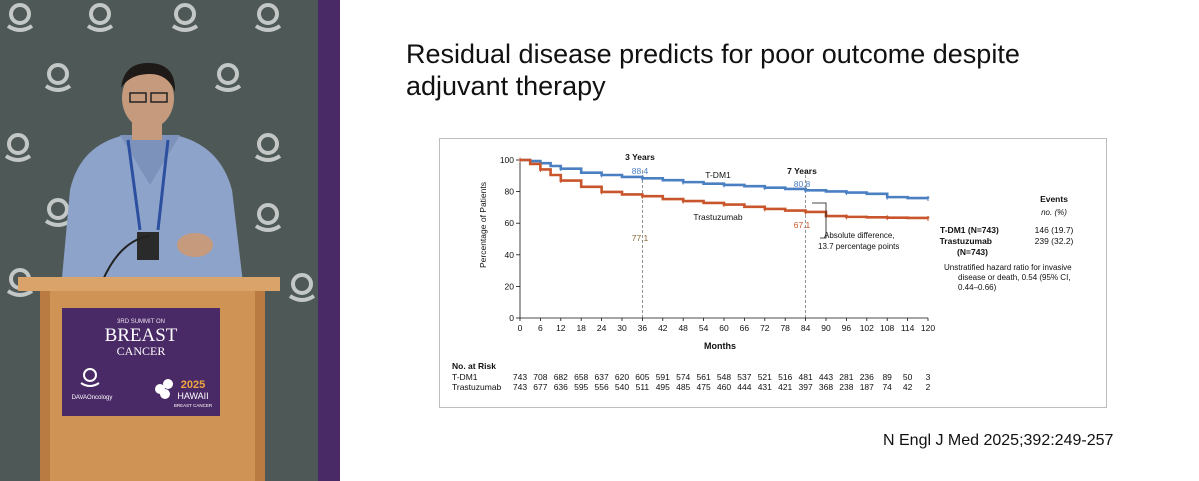 This screenshot has width=1199, height=481. Describe the element at coordinates (847, 328) in the screenshot. I see `x-tick-label: 96` at that location.